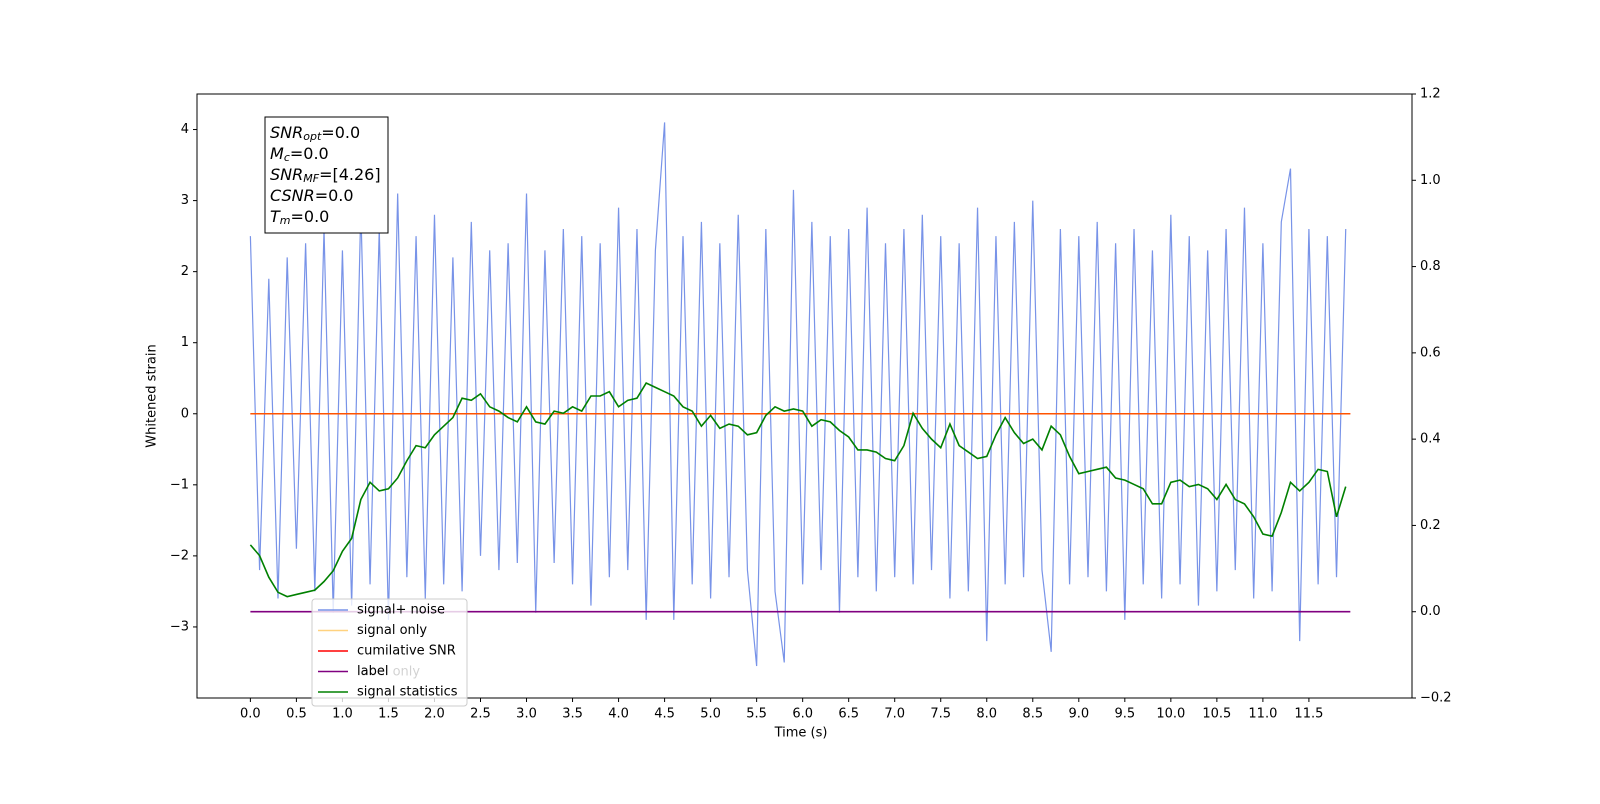  Describe the element at coordinates (1078, 714) in the screenshot. I see `x-tick-label: 9.0` at that location.